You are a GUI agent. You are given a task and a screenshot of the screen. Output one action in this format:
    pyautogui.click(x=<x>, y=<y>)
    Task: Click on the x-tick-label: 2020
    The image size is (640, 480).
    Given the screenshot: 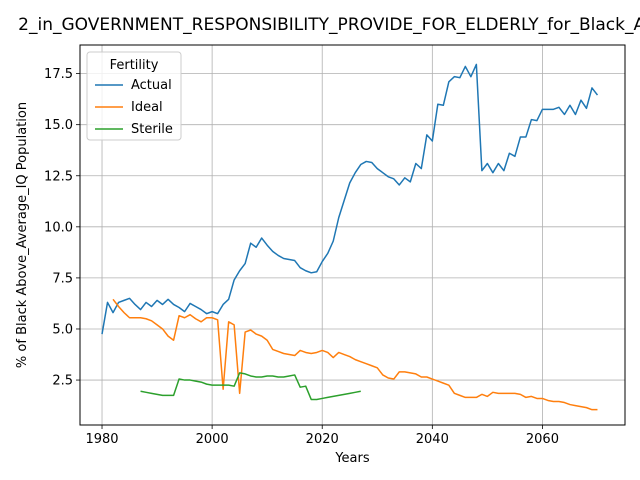 What is the action you would take?
    pyautogui.click(x=322, y=439)
    